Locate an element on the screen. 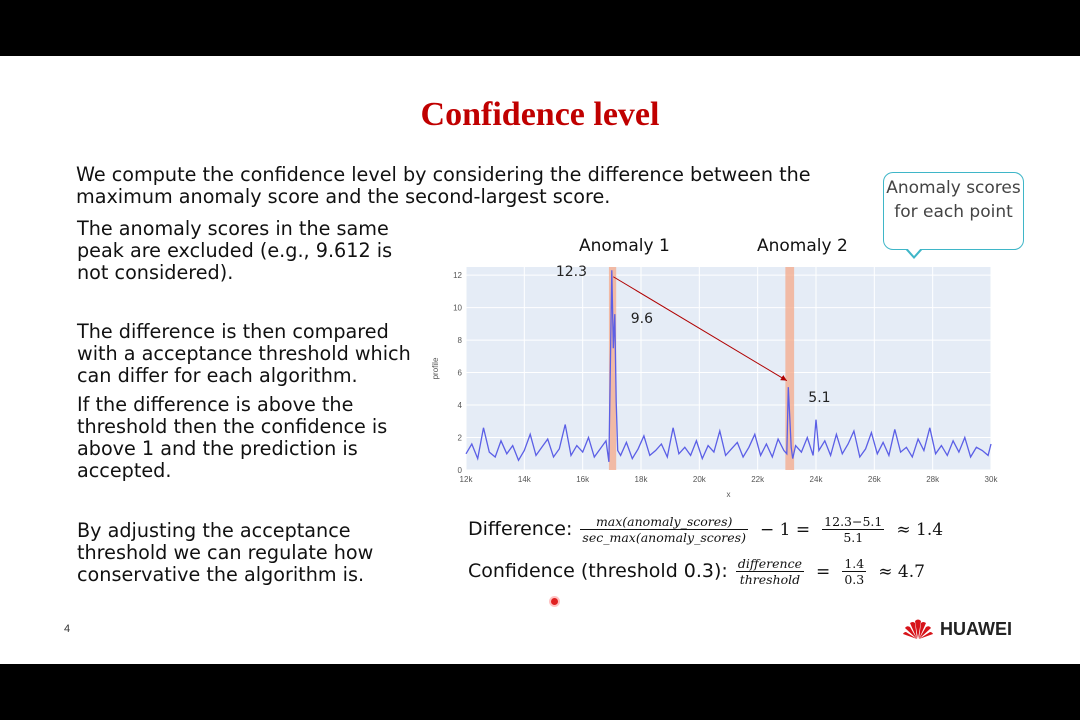 The image size is (1080, 720). difference-result: ≈ 1.4 is located at coordinates (920, 530).